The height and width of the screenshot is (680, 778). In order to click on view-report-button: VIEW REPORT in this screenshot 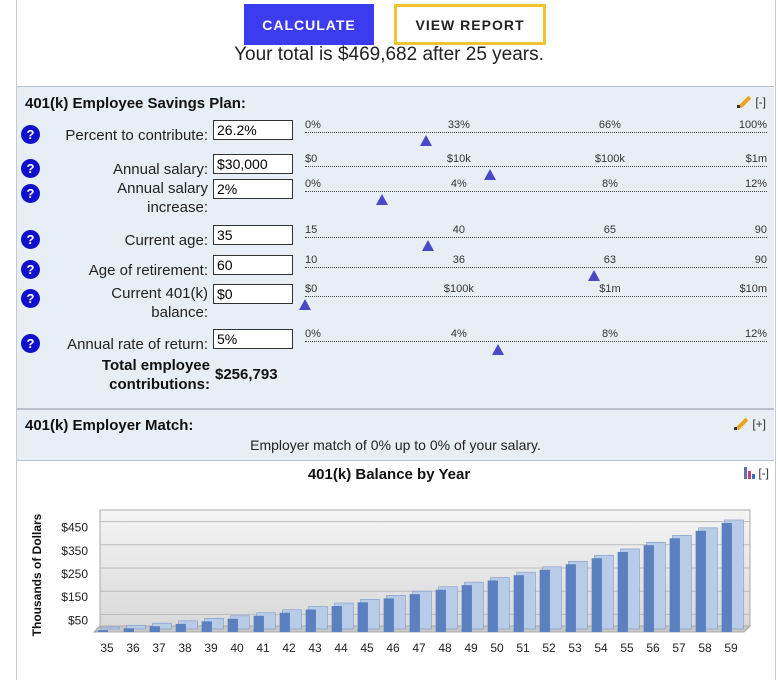, I will do `click(470, 24)`.